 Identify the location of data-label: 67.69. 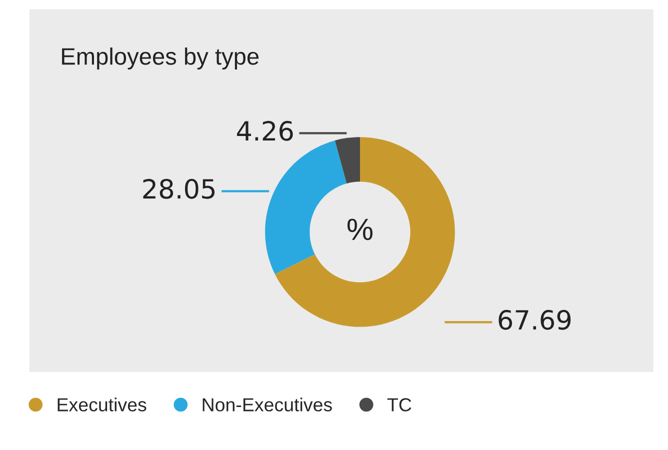
(534, 320).